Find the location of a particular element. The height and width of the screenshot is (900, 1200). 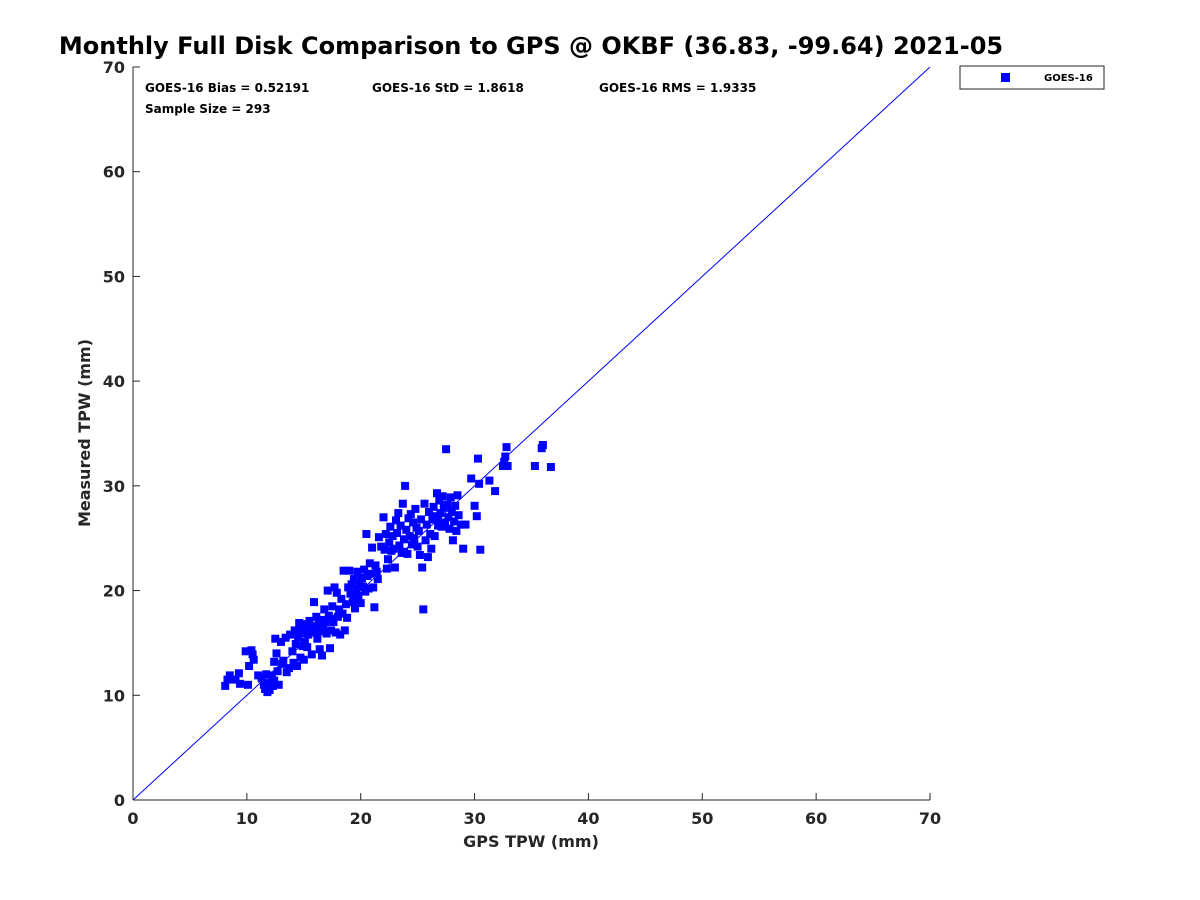

legend: GOES-16 is located at coordinates (1032, 77).